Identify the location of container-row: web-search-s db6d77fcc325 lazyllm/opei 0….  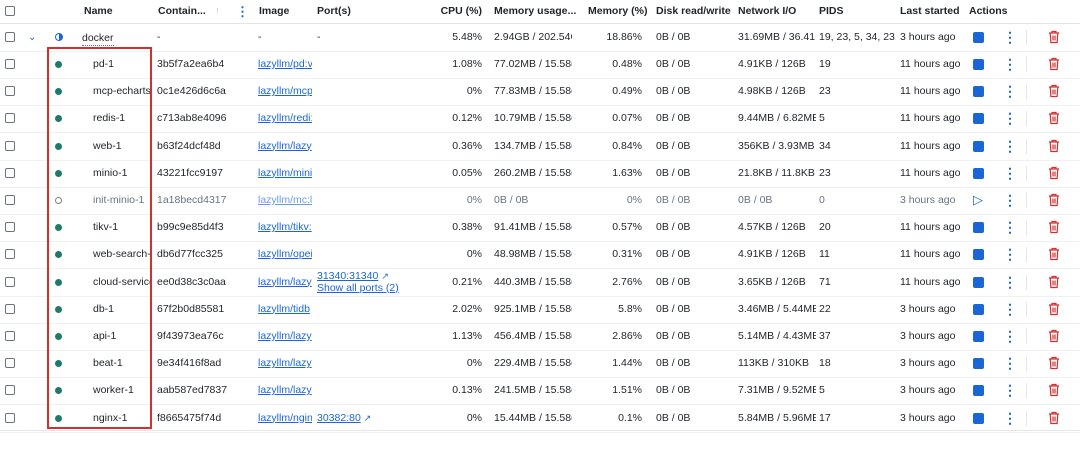
(540, 255).